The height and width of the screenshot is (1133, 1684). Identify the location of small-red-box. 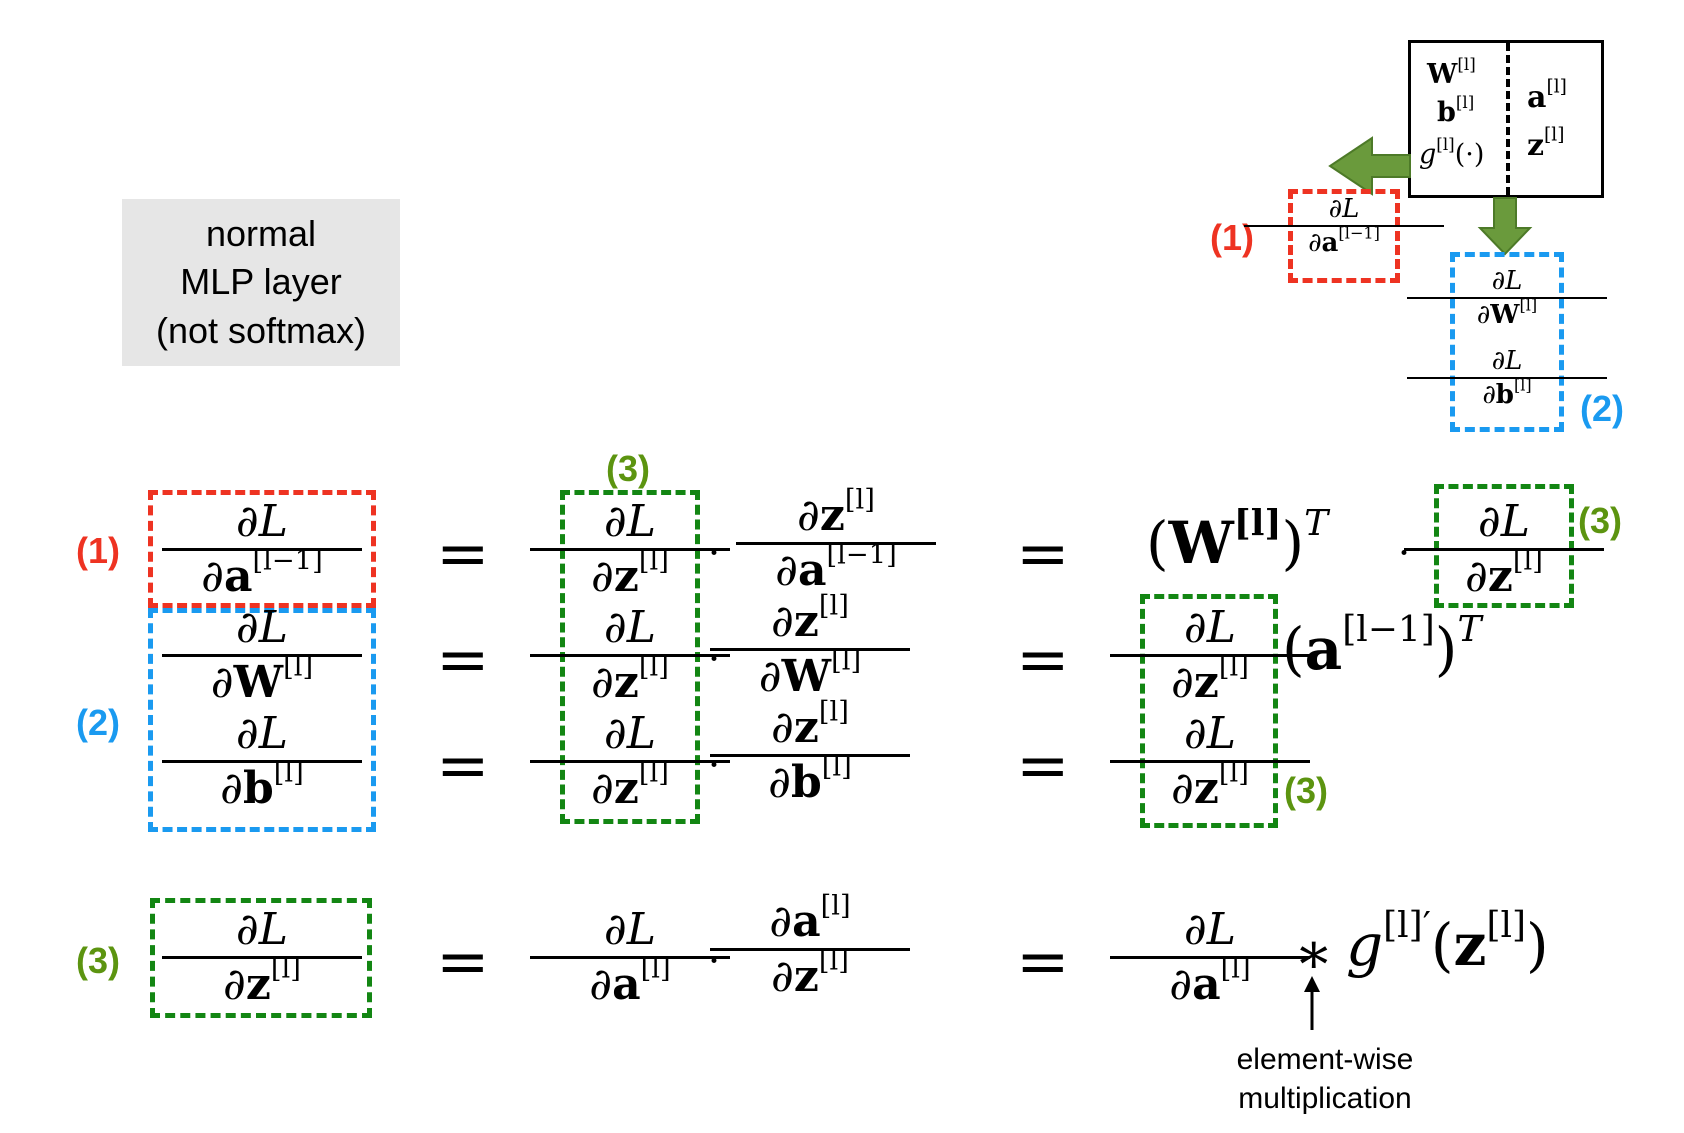
(1344, 236).